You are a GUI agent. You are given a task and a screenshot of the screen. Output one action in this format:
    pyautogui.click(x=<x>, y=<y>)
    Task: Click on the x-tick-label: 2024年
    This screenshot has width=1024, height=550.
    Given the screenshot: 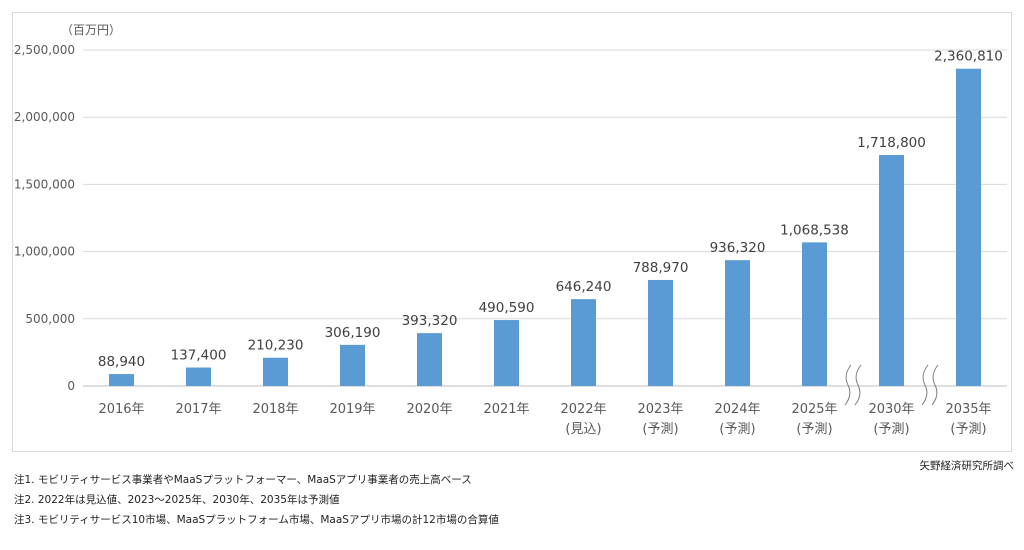 What is the action you would take?
    pyautogui.click(x=737, y=409)
    